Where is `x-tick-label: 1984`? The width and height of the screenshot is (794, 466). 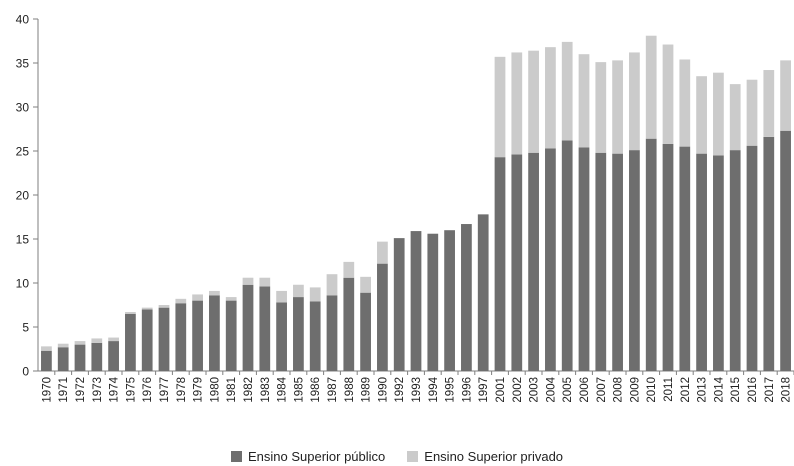 x-tick-label: 1984 is located at coordinates (283, 389).